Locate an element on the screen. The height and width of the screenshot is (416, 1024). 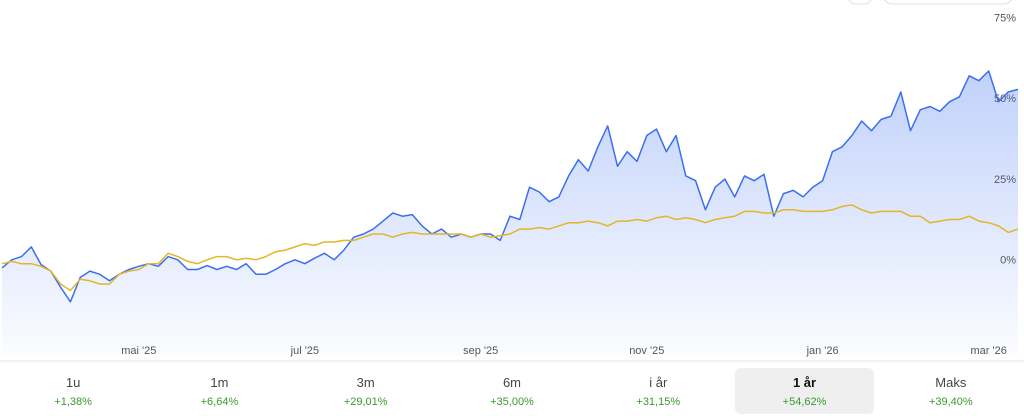
period-change: +6,64% is located at coordinates (219, 401).